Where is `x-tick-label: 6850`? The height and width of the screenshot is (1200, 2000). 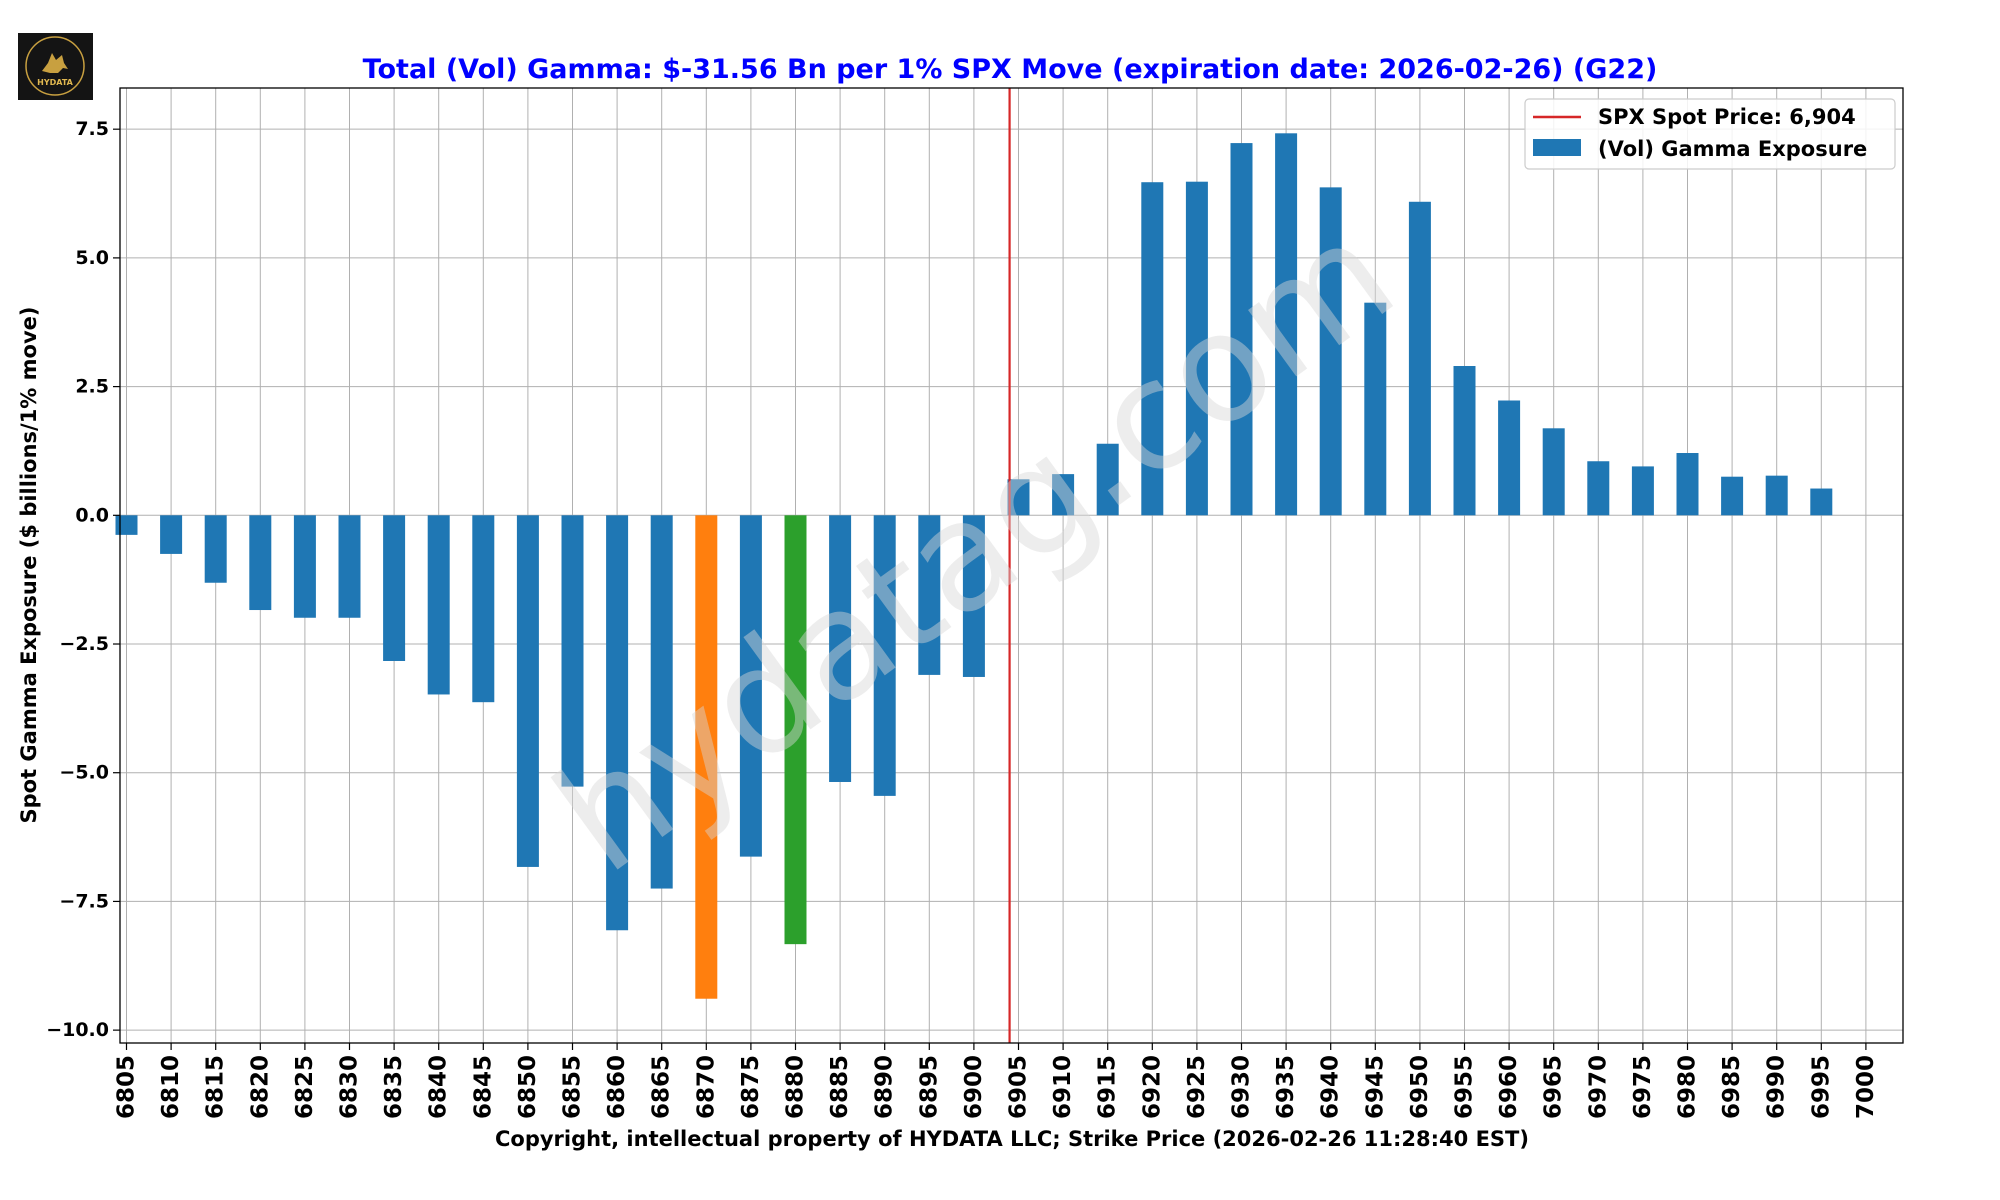 x-tick-label: 6850 is located at coordinates (528, 1087).